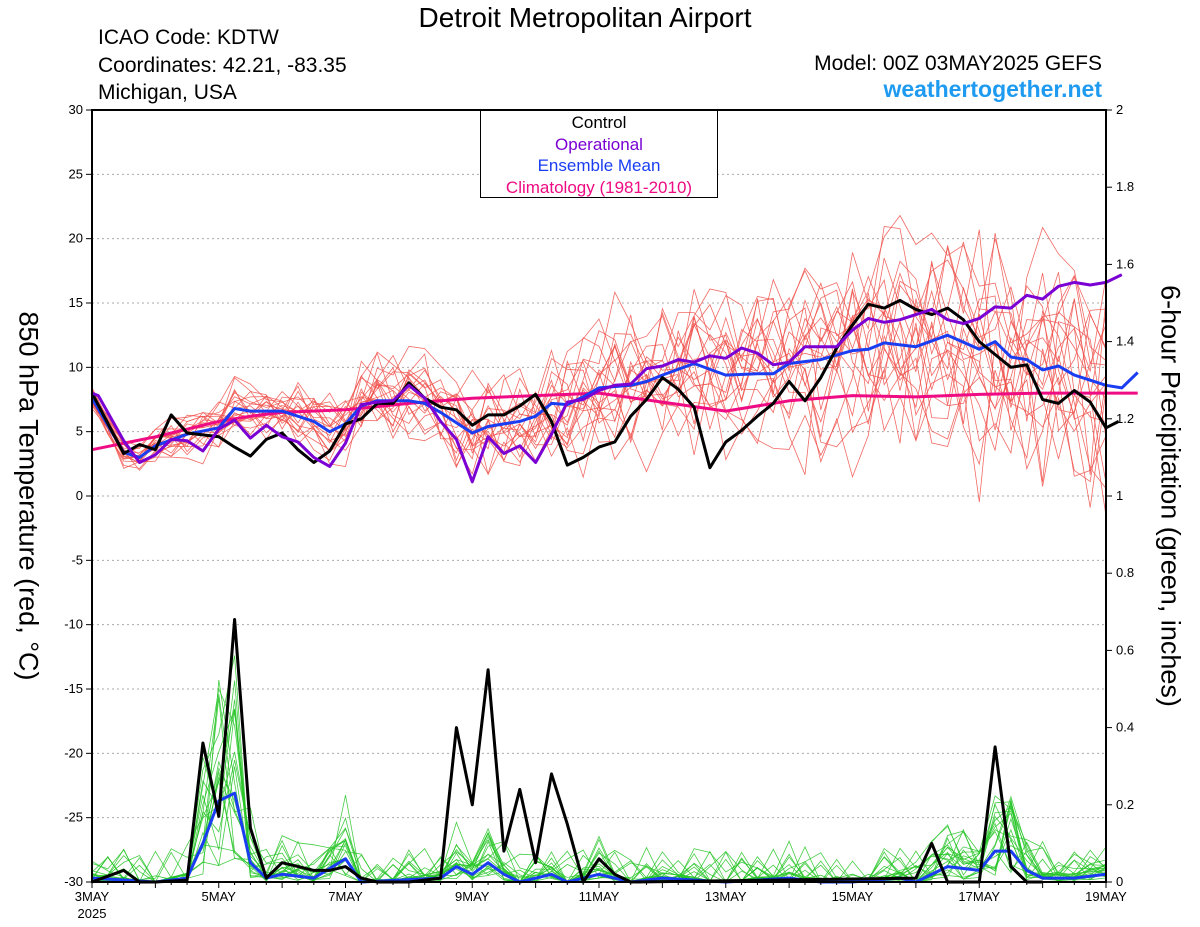 Image resolution: width=1200 pixels, height=927 pixels. What do you see at coordinates (1125, 572) in the screenshot?
I see `y-tick-label-right: 0.8` at bounding box center [1125, 572].